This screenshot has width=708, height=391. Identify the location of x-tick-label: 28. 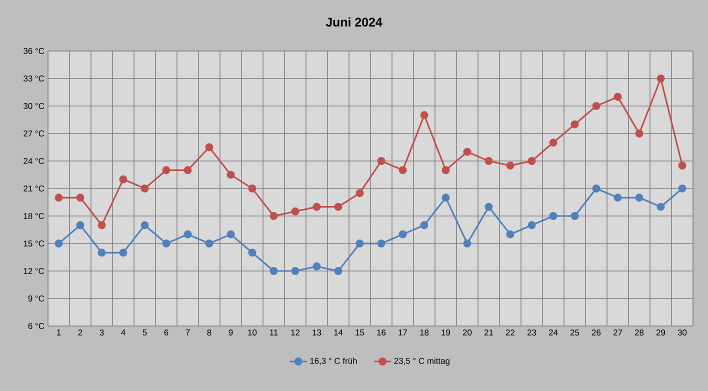
(639, 333).